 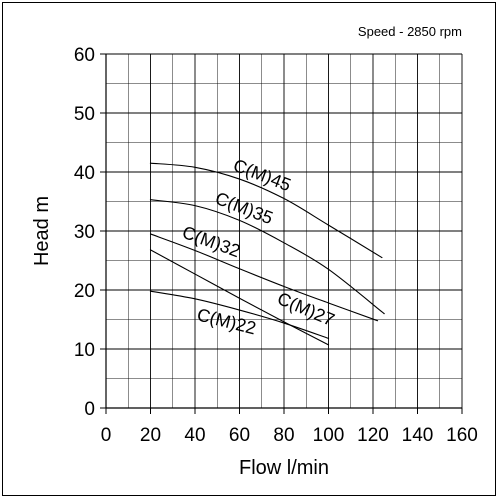 What do you see at coordinates (329, 435) in the screenshot?
I see `x-tick-label: 100` at bounding box center [329, 435].